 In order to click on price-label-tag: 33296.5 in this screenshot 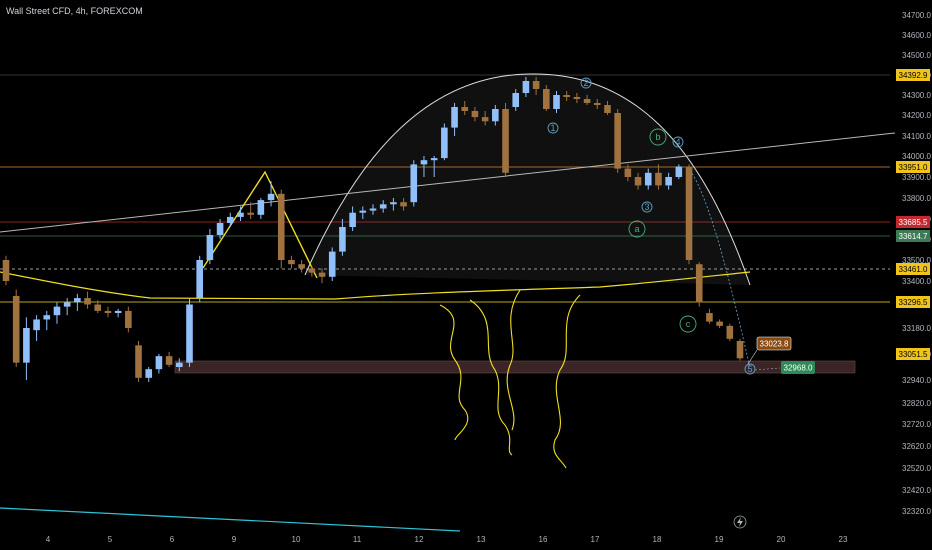, I will do `click(913, 302)`.